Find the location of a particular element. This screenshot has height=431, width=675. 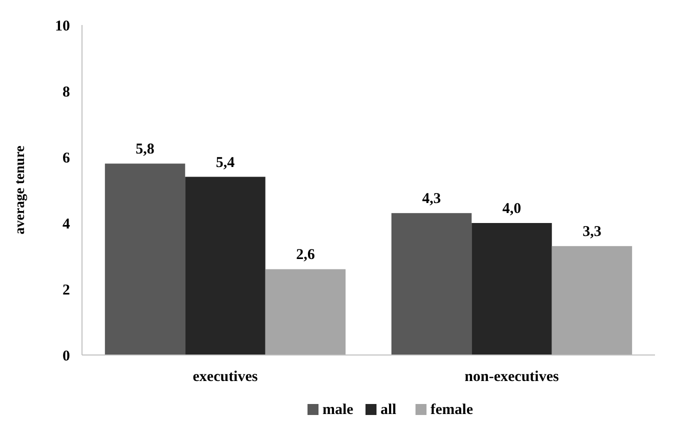

data-label: 4,3 is located at coordinates (431, 199).